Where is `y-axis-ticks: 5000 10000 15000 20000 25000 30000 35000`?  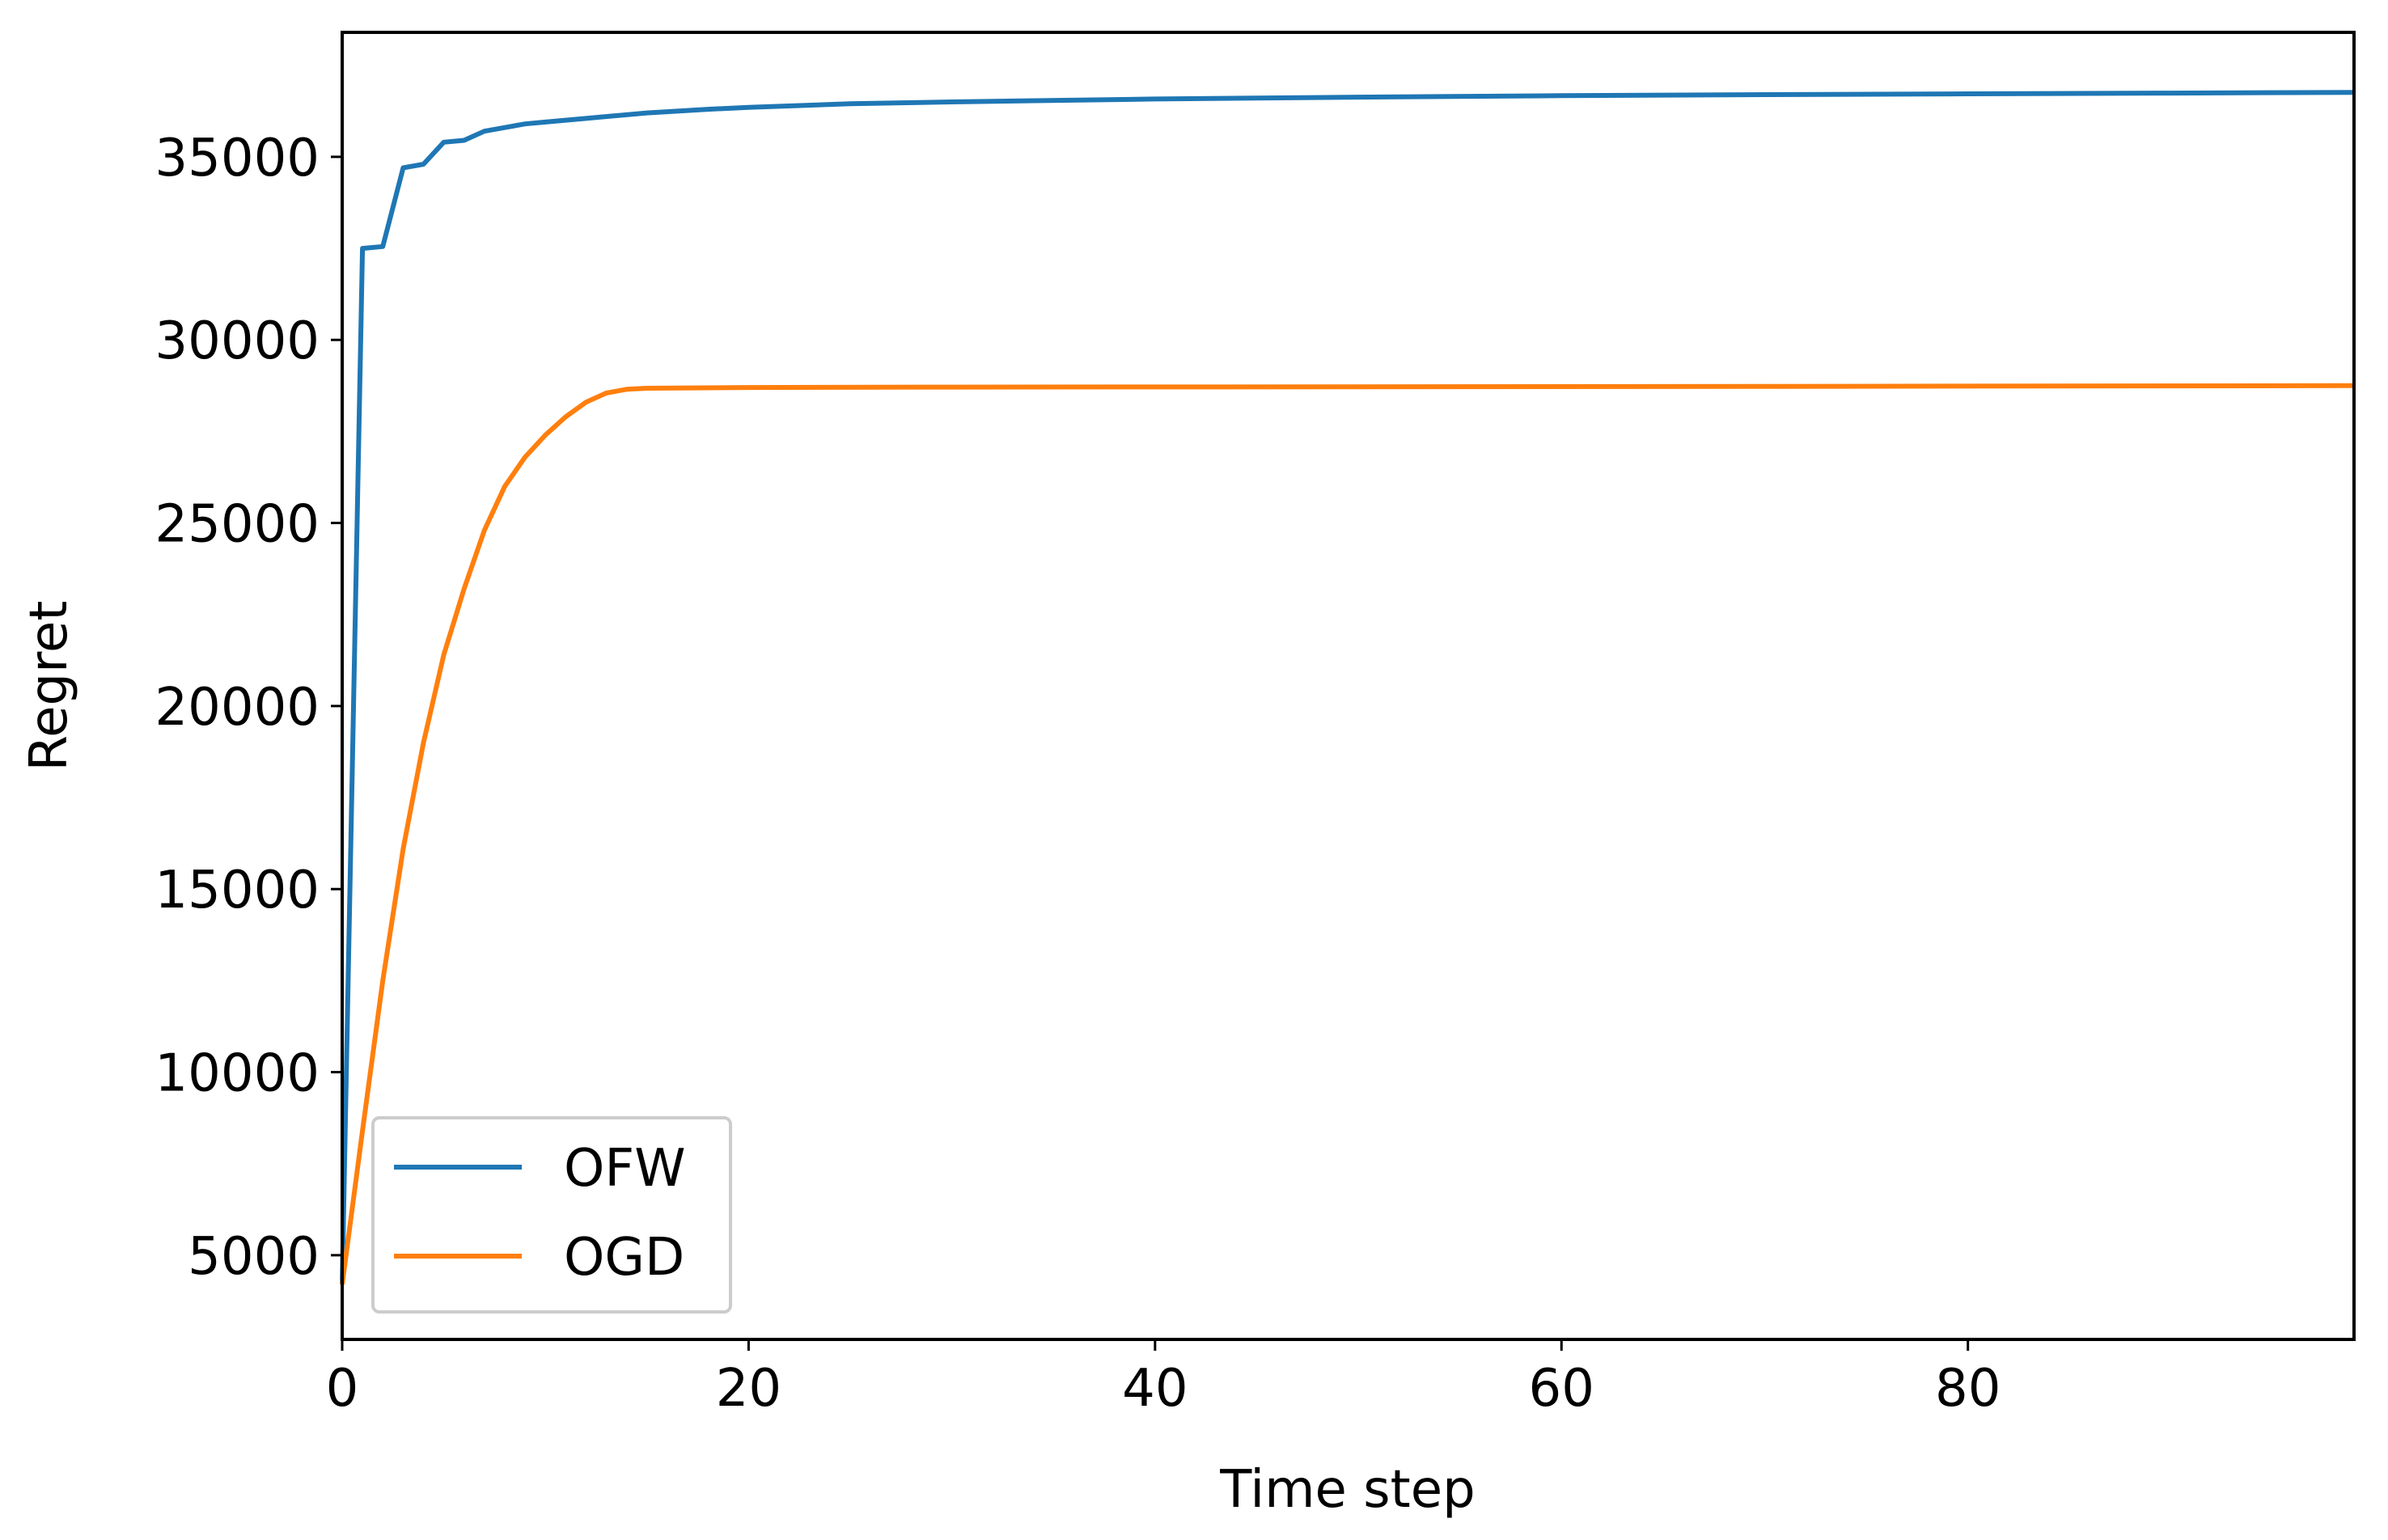 y-axis-ticks: 5000 10000 15000 20000 25000 30000 35000 is located at coordinates (248, 708).